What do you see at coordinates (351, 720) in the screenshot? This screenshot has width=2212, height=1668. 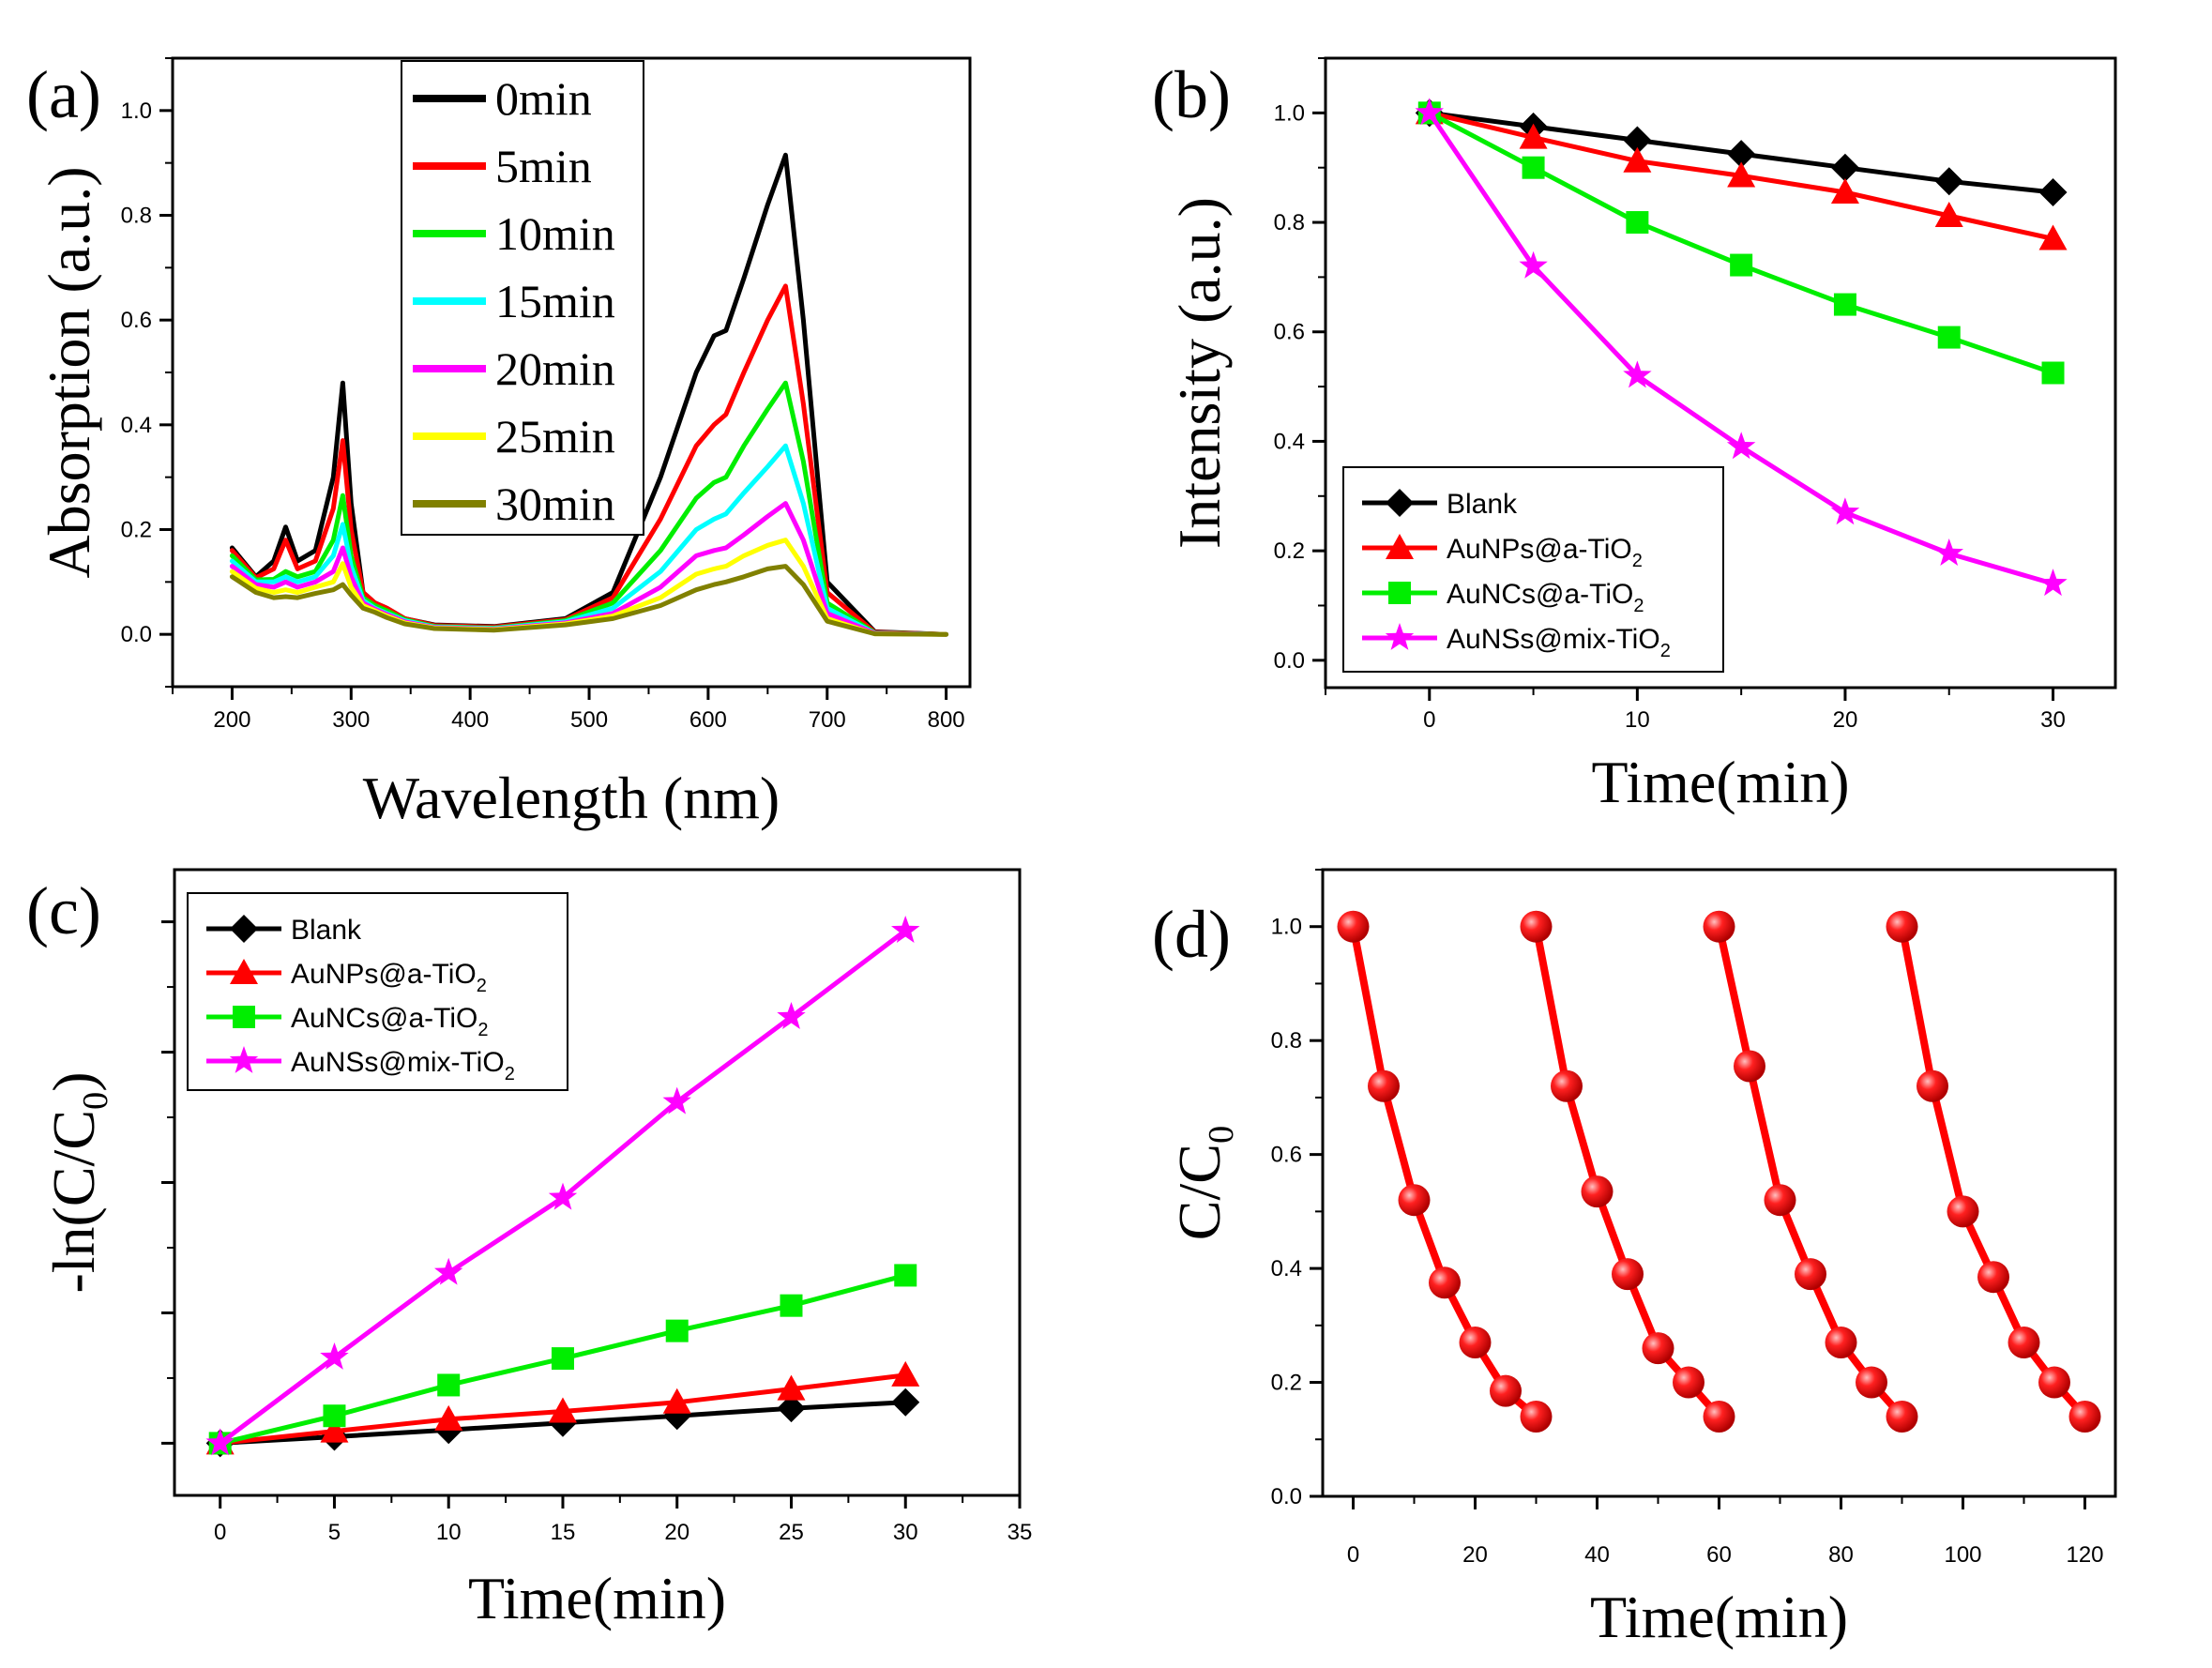 I see `x-tick-label: 300` at bounding box center [351, 720].